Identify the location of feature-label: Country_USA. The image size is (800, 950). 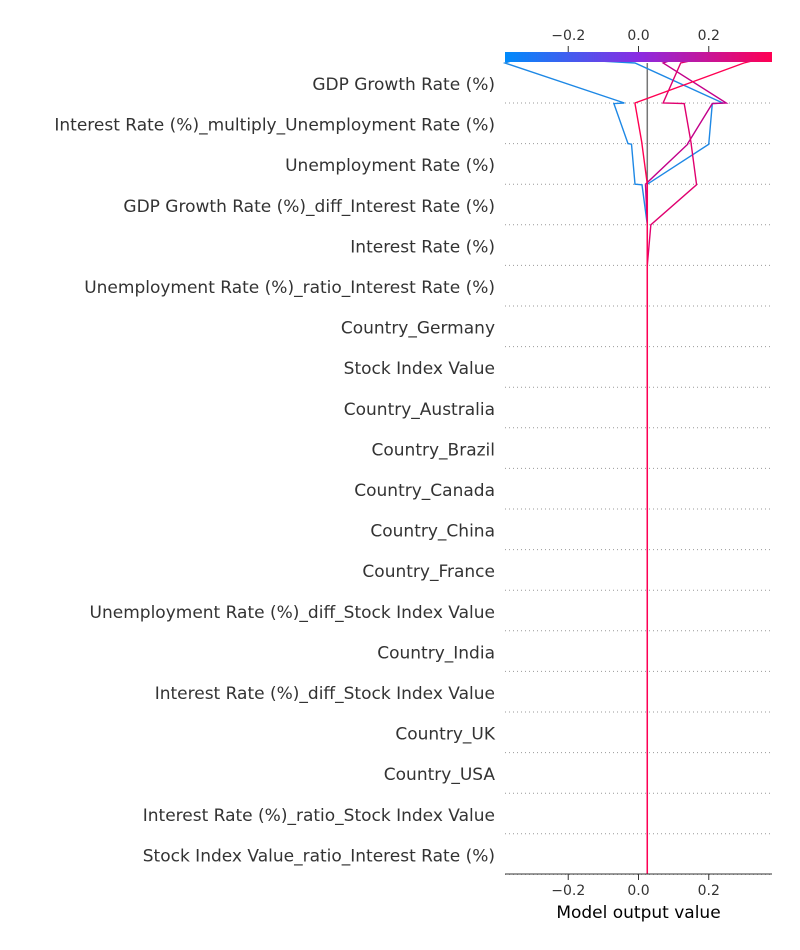
(440, 775).